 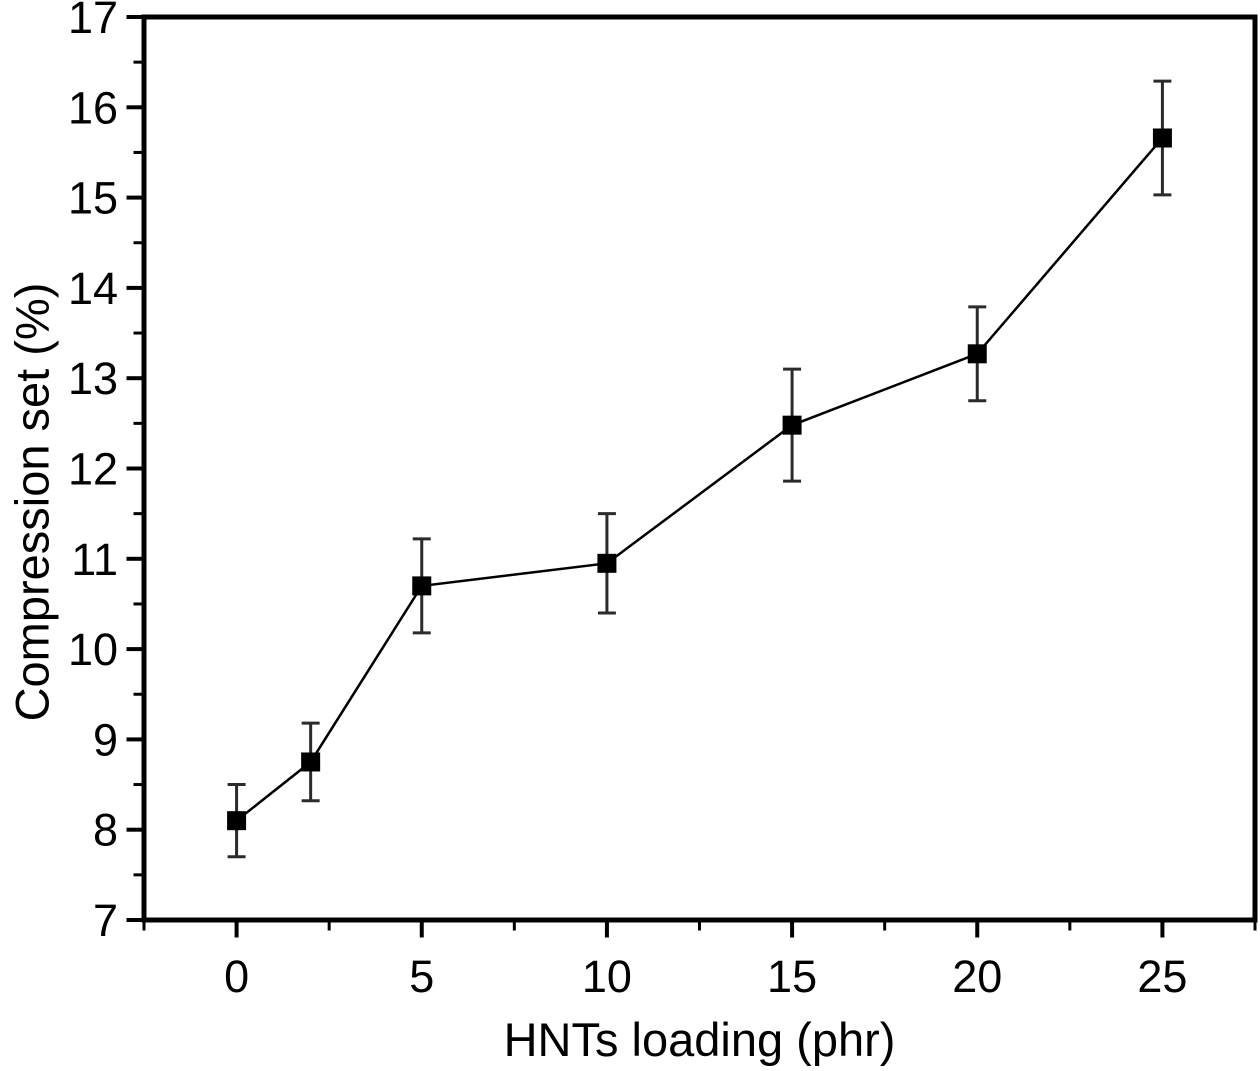 What do you see at coordinates (32, 502) in the screenshot?
I see `y-axis-title: Compression set (%)` at bounding box center [32, 502].